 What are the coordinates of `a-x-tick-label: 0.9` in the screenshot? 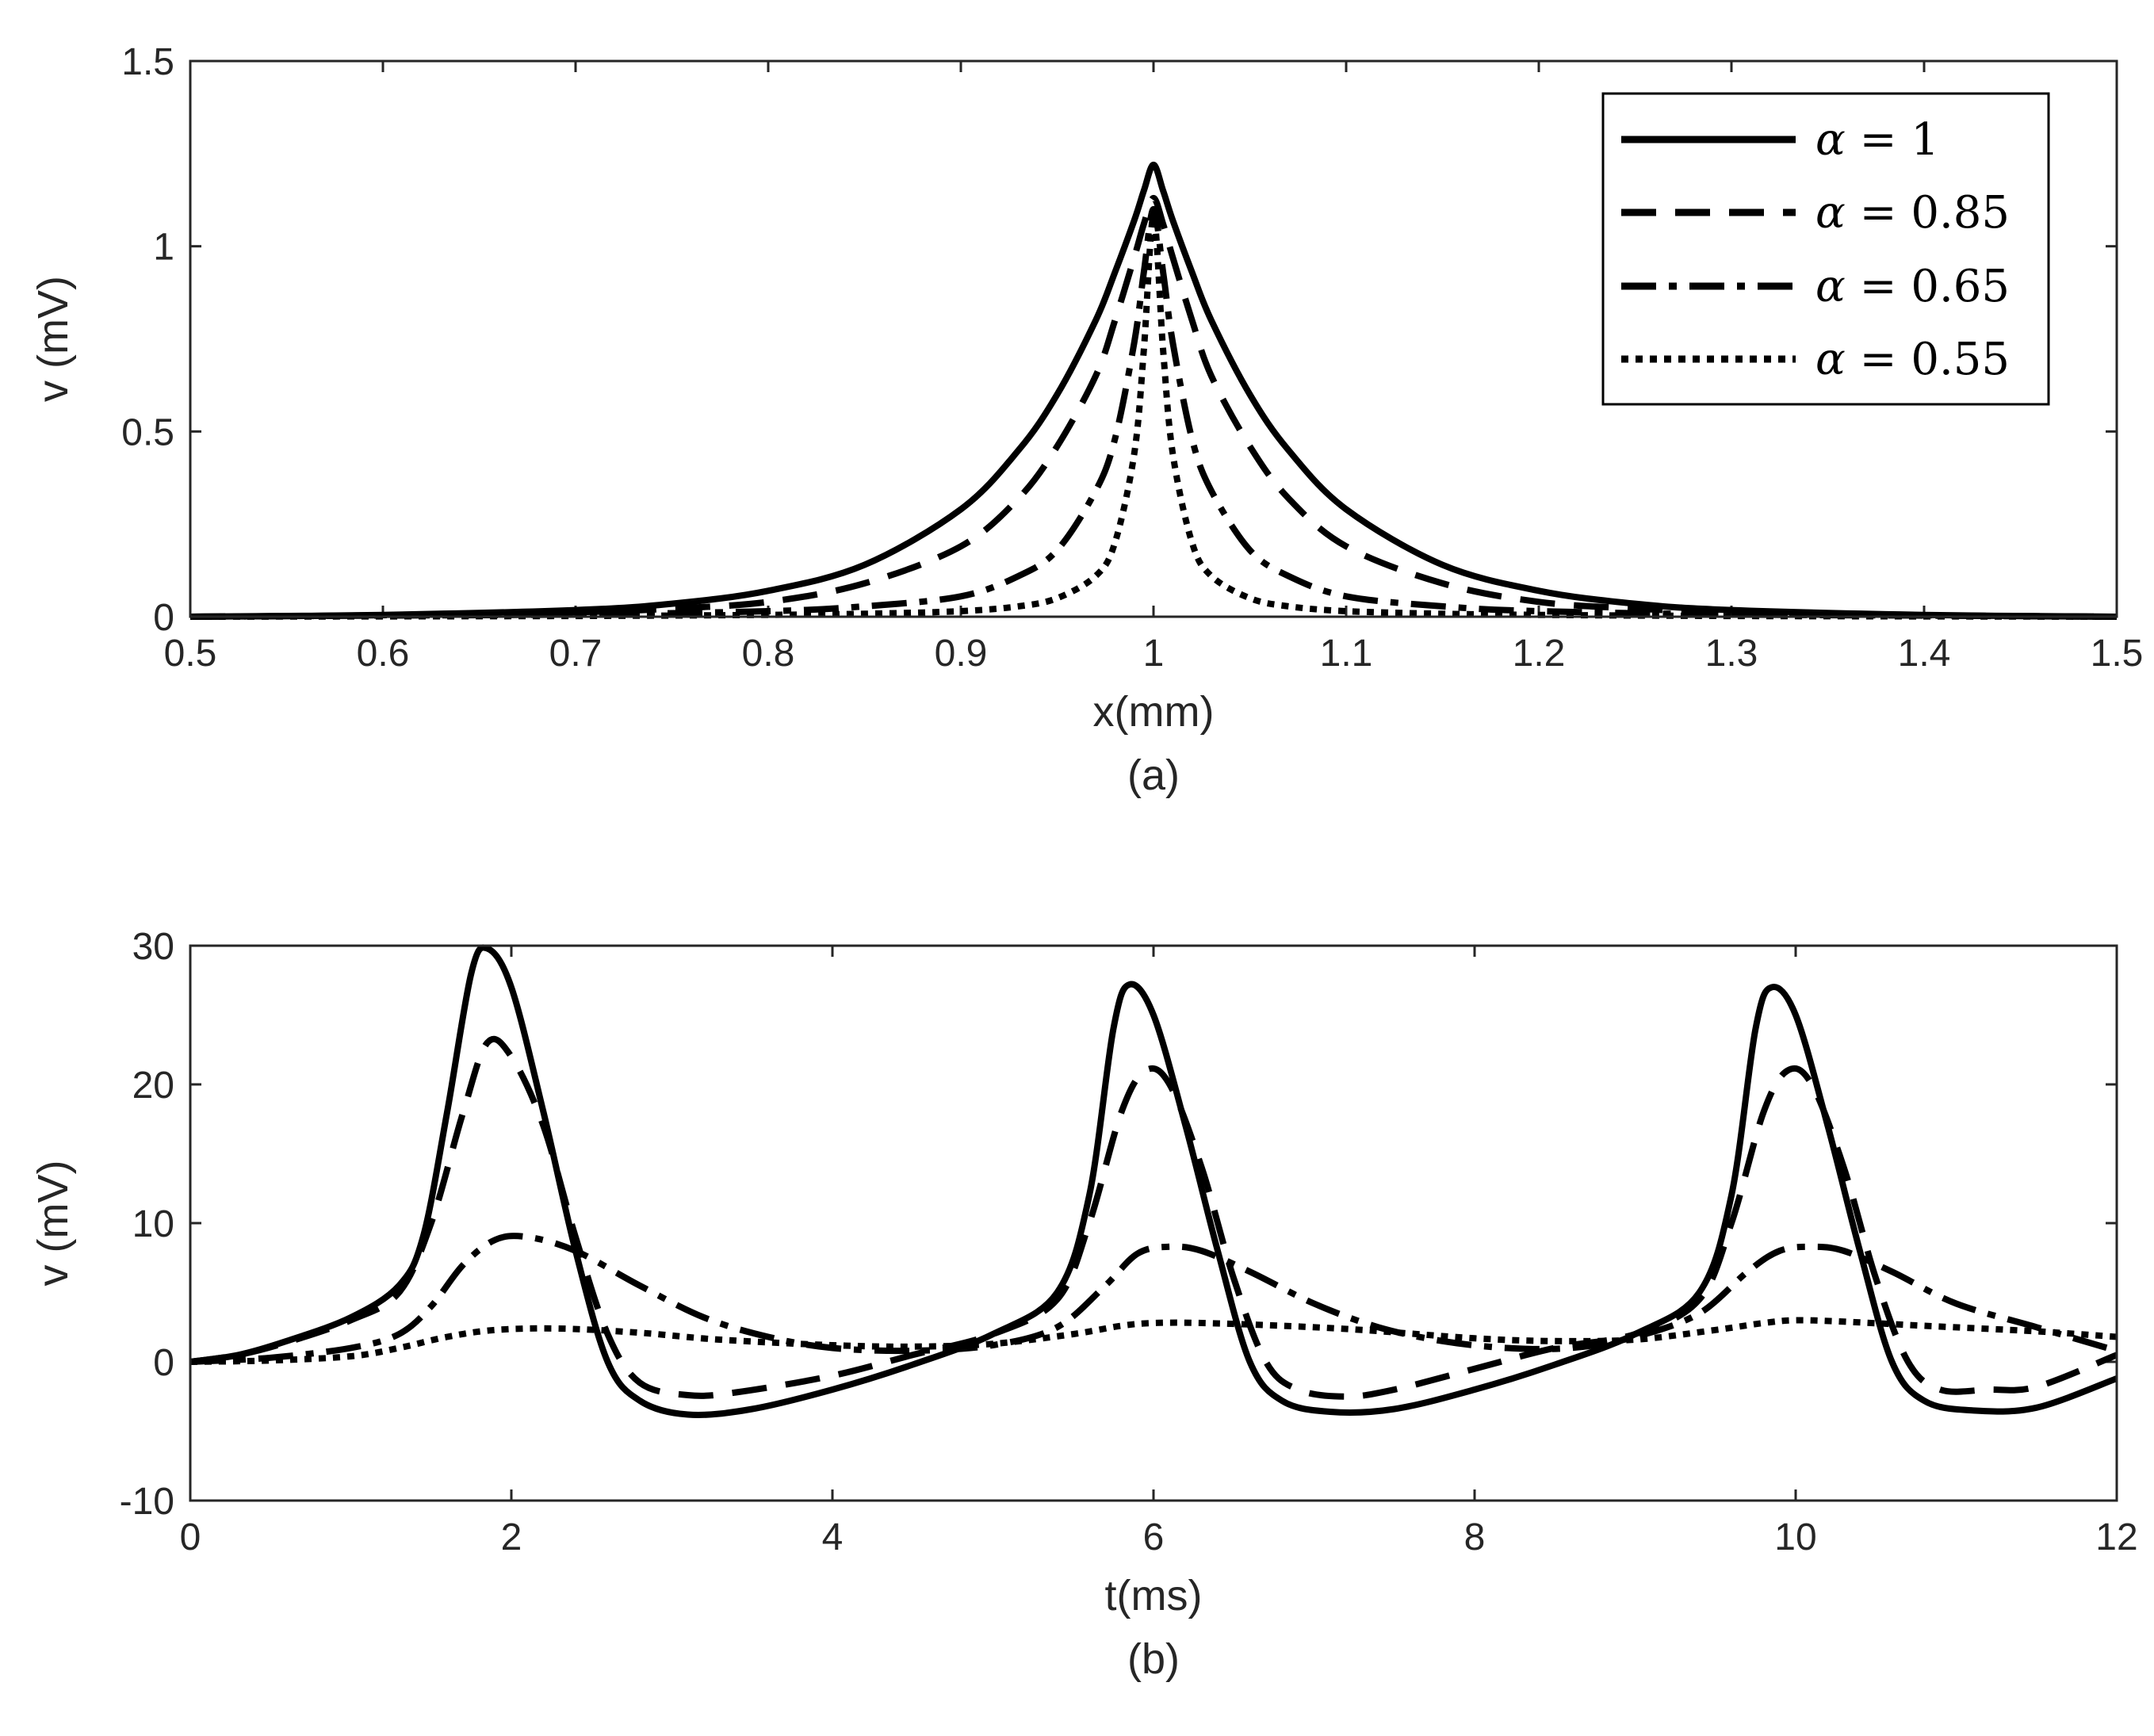 It's located at (961, 654).